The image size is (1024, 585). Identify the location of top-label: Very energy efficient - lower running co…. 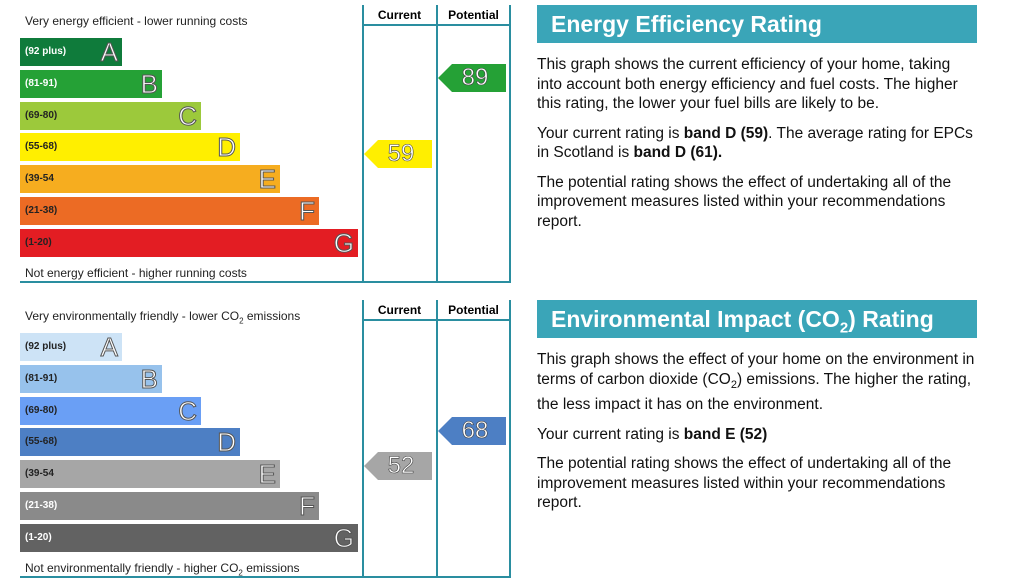
(136, 21).